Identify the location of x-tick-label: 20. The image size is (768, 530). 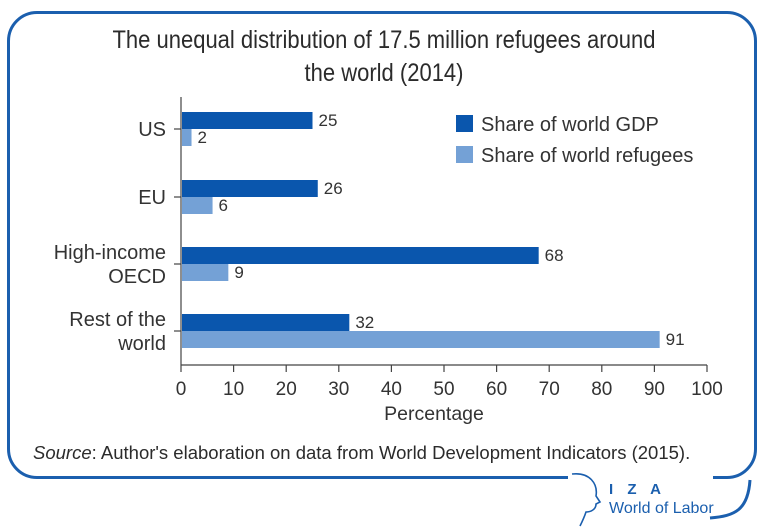
(286, 389).